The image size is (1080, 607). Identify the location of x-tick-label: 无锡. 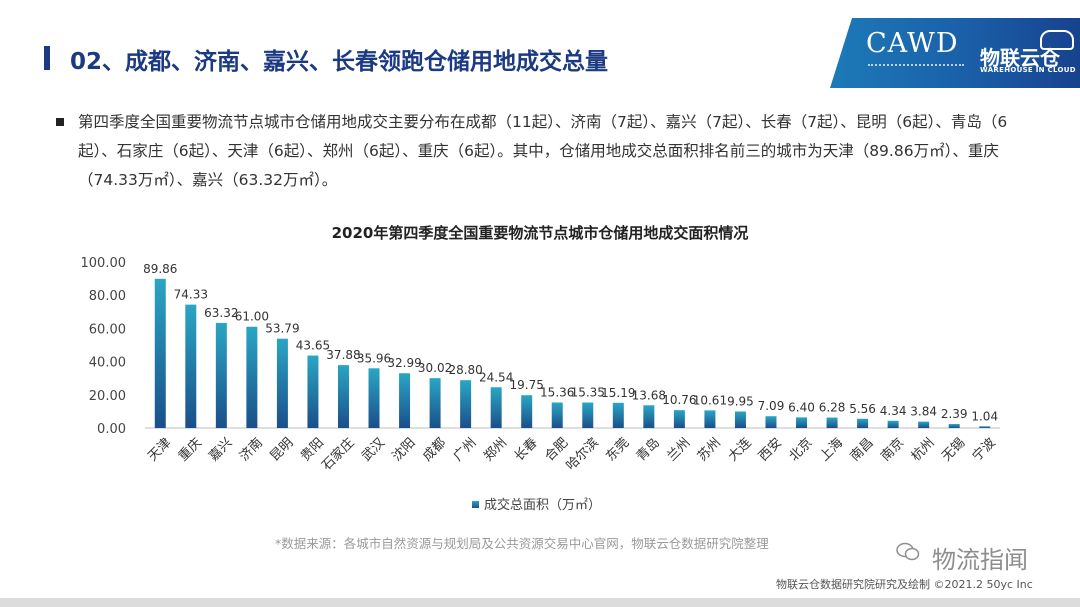
(953, 449).